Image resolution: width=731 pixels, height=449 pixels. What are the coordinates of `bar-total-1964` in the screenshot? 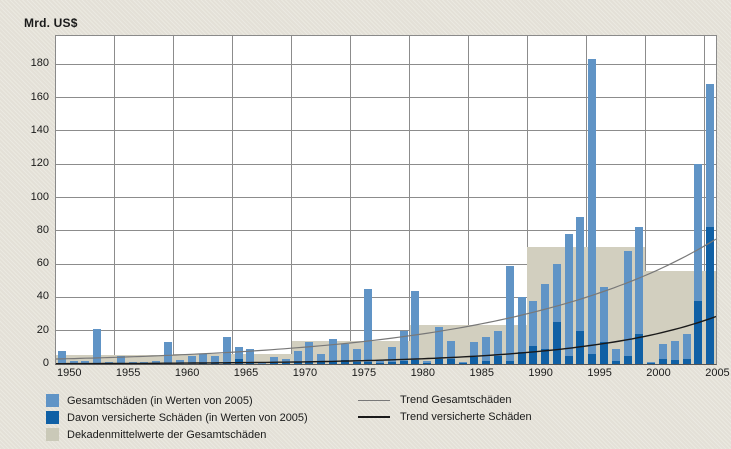 It's located at (226, 350).